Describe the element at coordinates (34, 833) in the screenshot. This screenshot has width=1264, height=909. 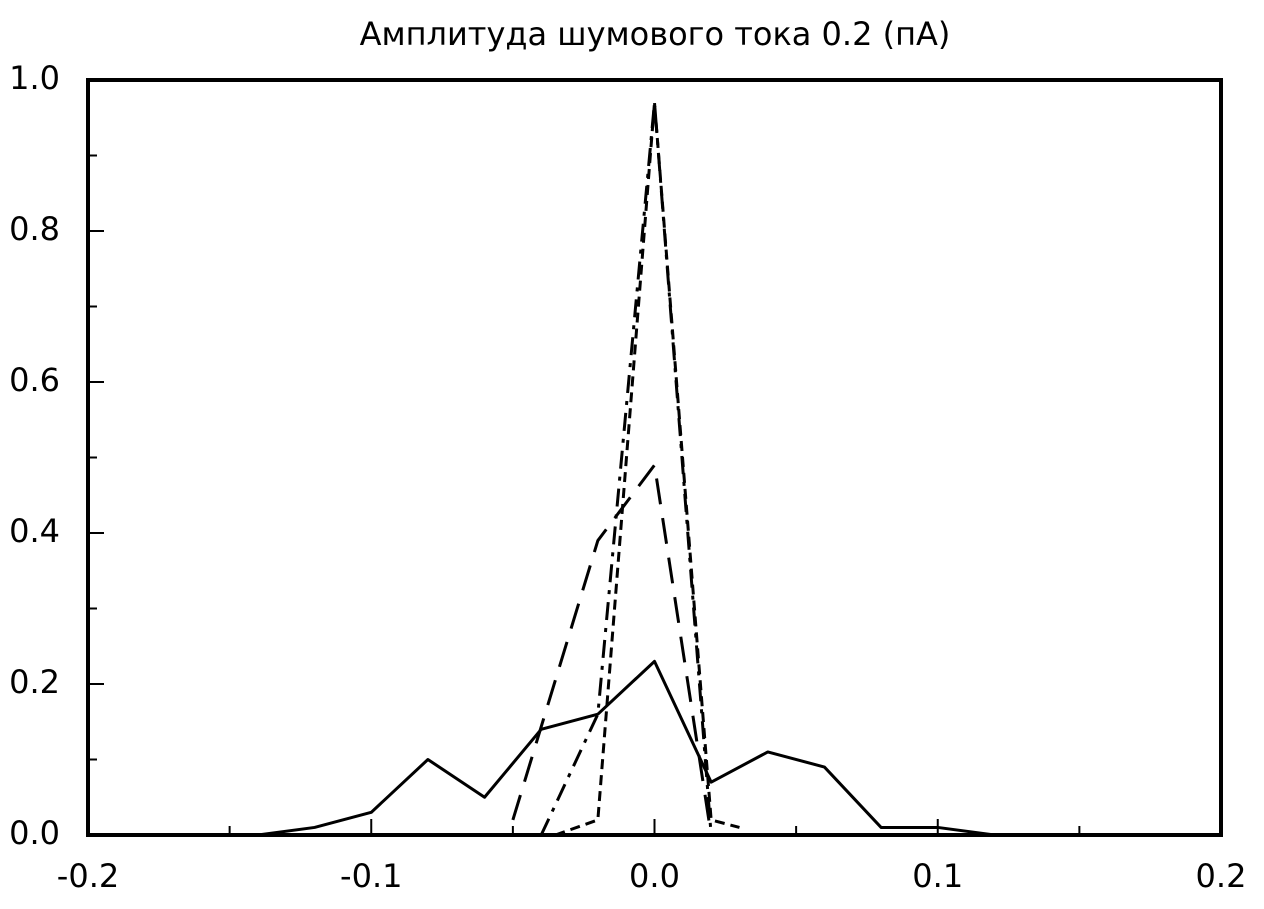
I see `y-tick-label: 0.0` at that location.